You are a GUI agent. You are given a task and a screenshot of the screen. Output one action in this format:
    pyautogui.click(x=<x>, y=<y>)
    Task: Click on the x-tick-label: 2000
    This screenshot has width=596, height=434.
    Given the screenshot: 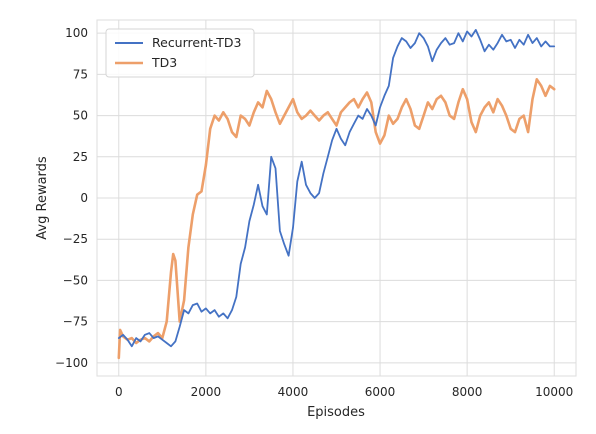 What is the action you would take?
    pyautogui.click(x=206, y=392)
    